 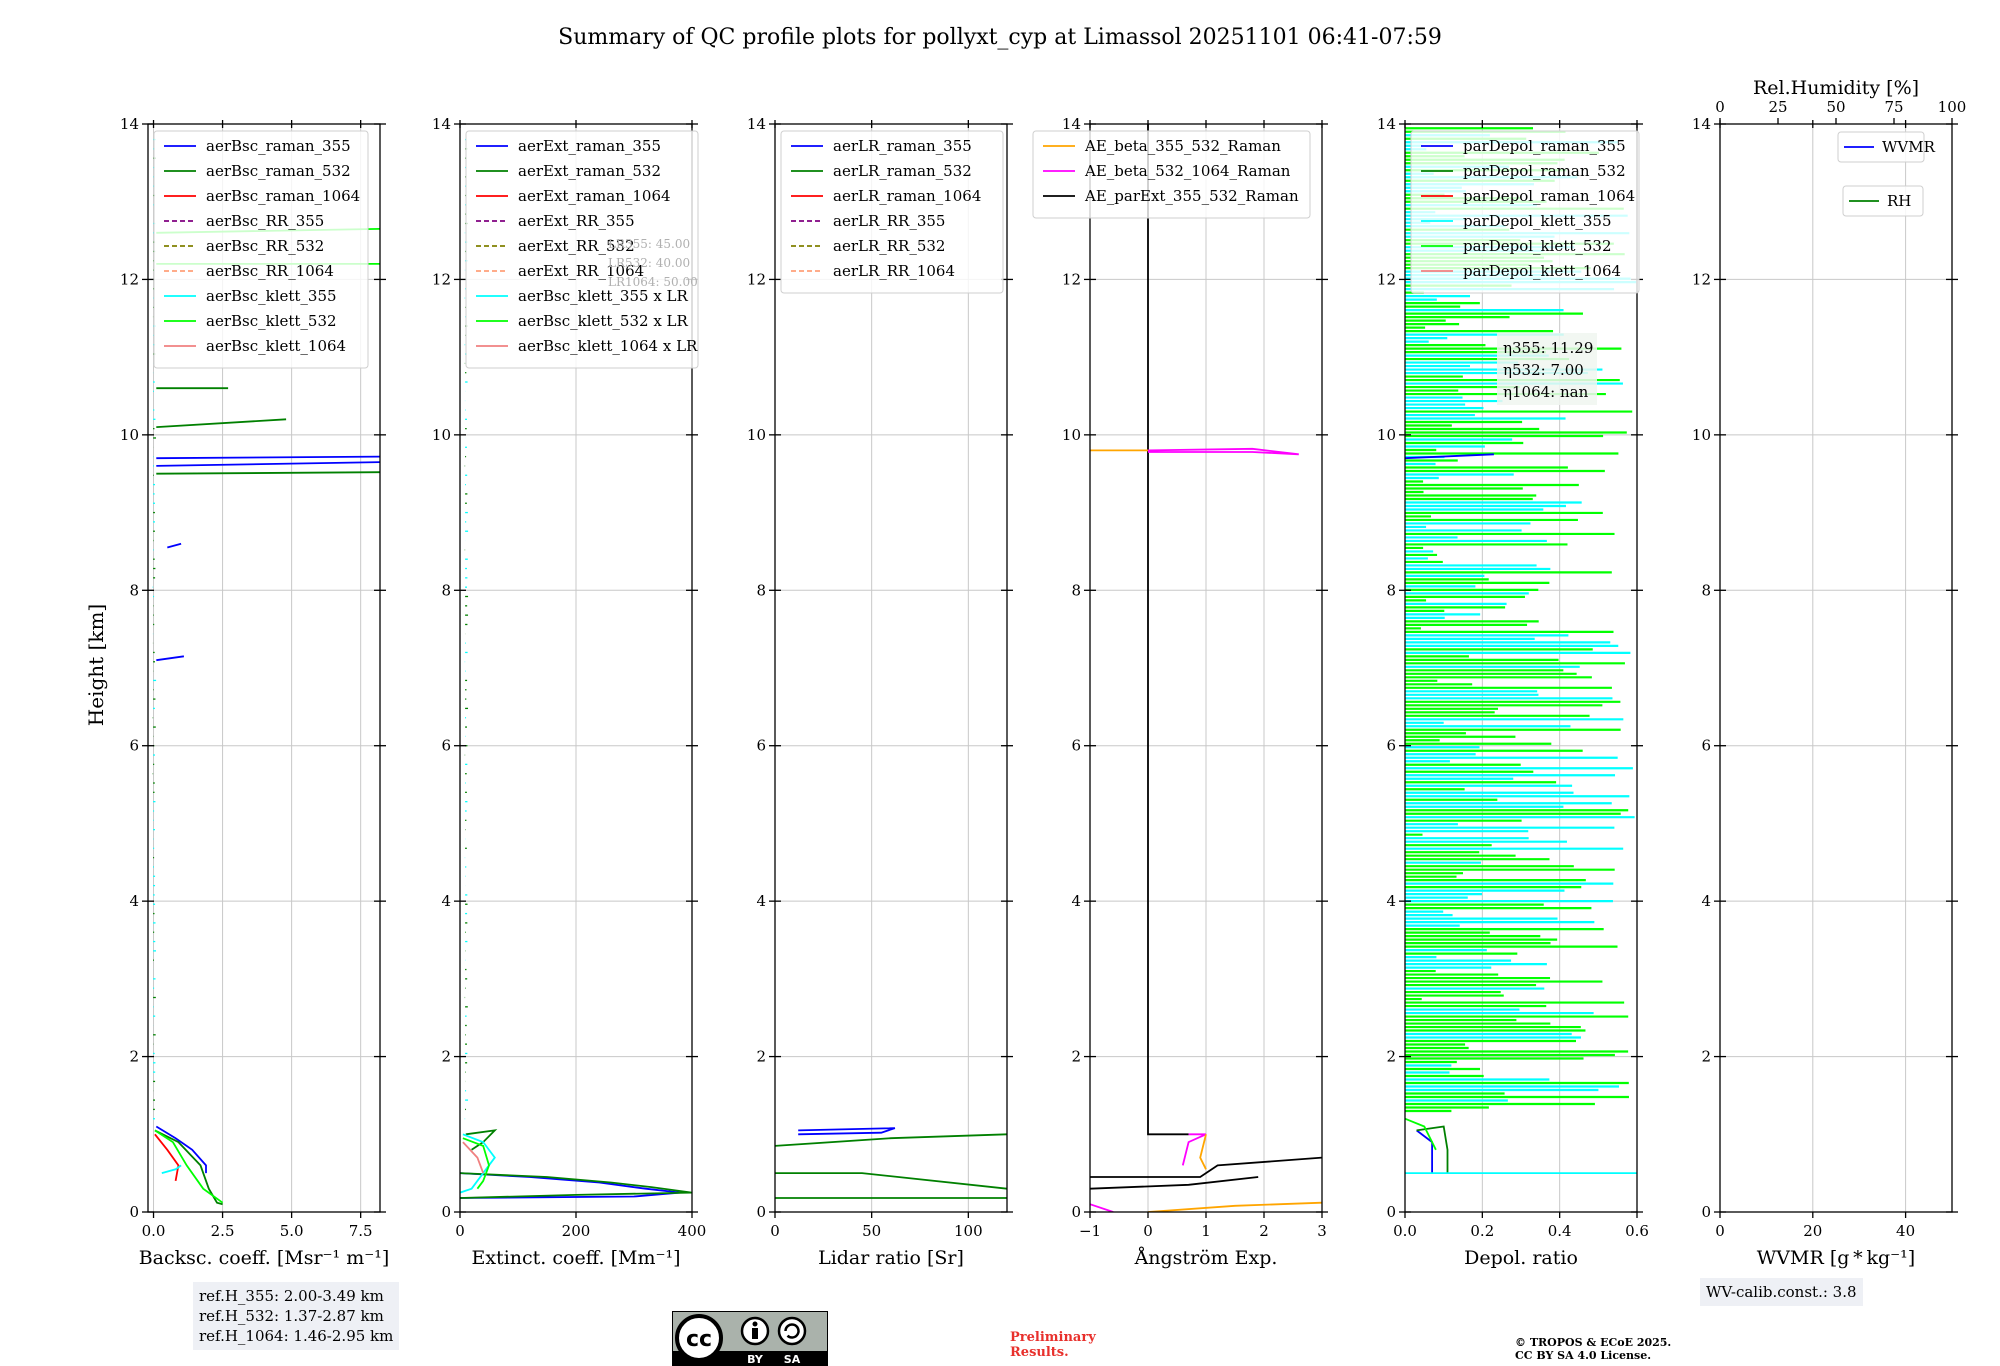 I want to click on y-axis-label: Height [km], so click(x=96, y=665).